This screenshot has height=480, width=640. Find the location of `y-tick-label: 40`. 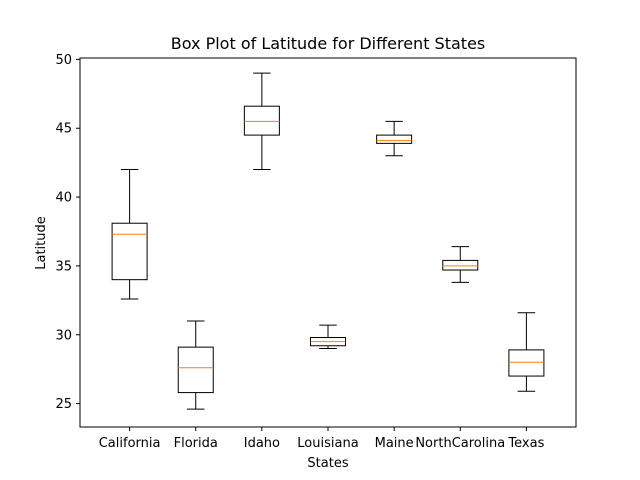

y-tick-label: 40 is located at coordinates (63, 198).